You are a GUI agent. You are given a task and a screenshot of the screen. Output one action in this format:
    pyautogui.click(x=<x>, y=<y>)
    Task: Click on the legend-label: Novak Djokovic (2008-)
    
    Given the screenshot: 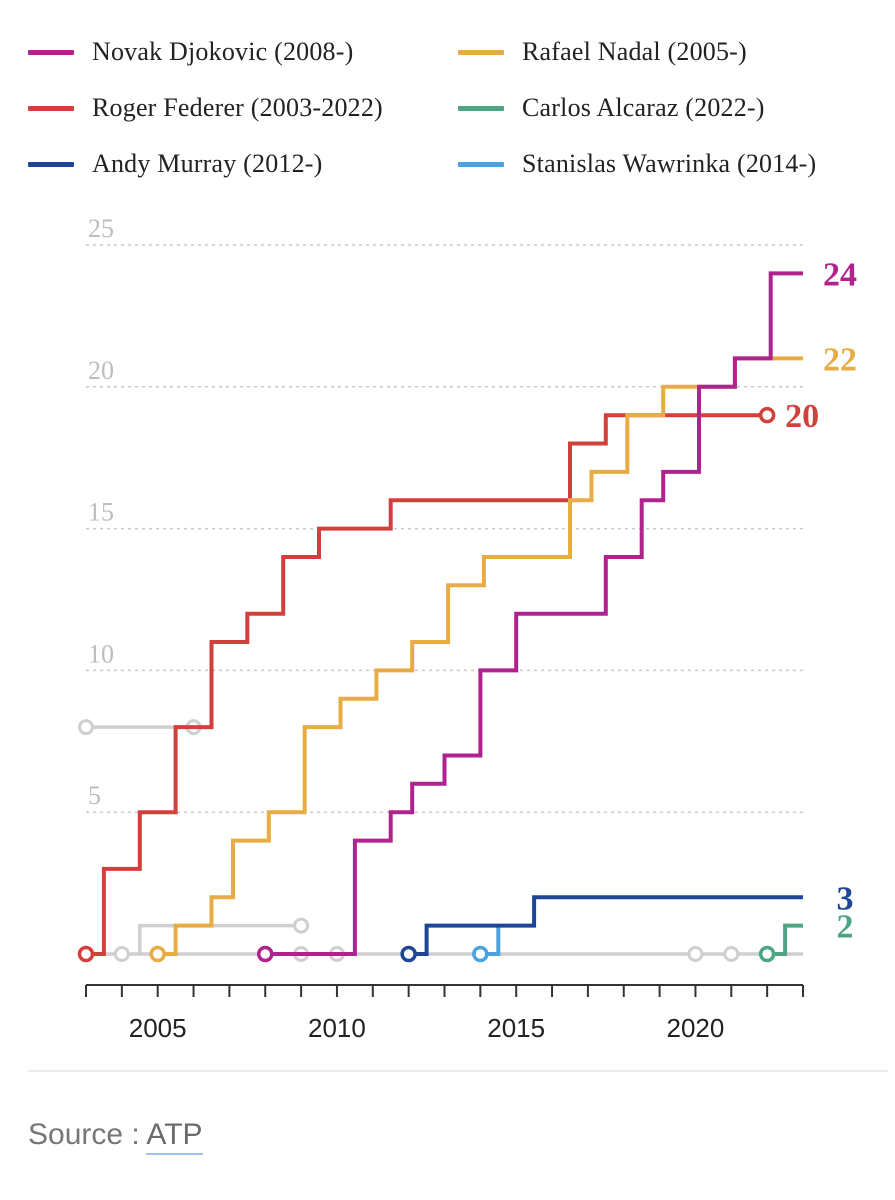 What is the action you would take?
    pyautogui.click(x=223, y=51)
    